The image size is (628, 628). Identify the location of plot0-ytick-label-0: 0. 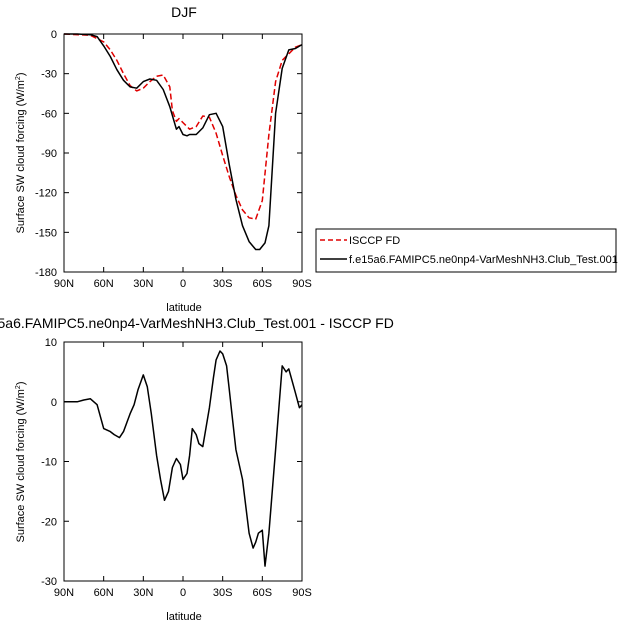
(54, 35).